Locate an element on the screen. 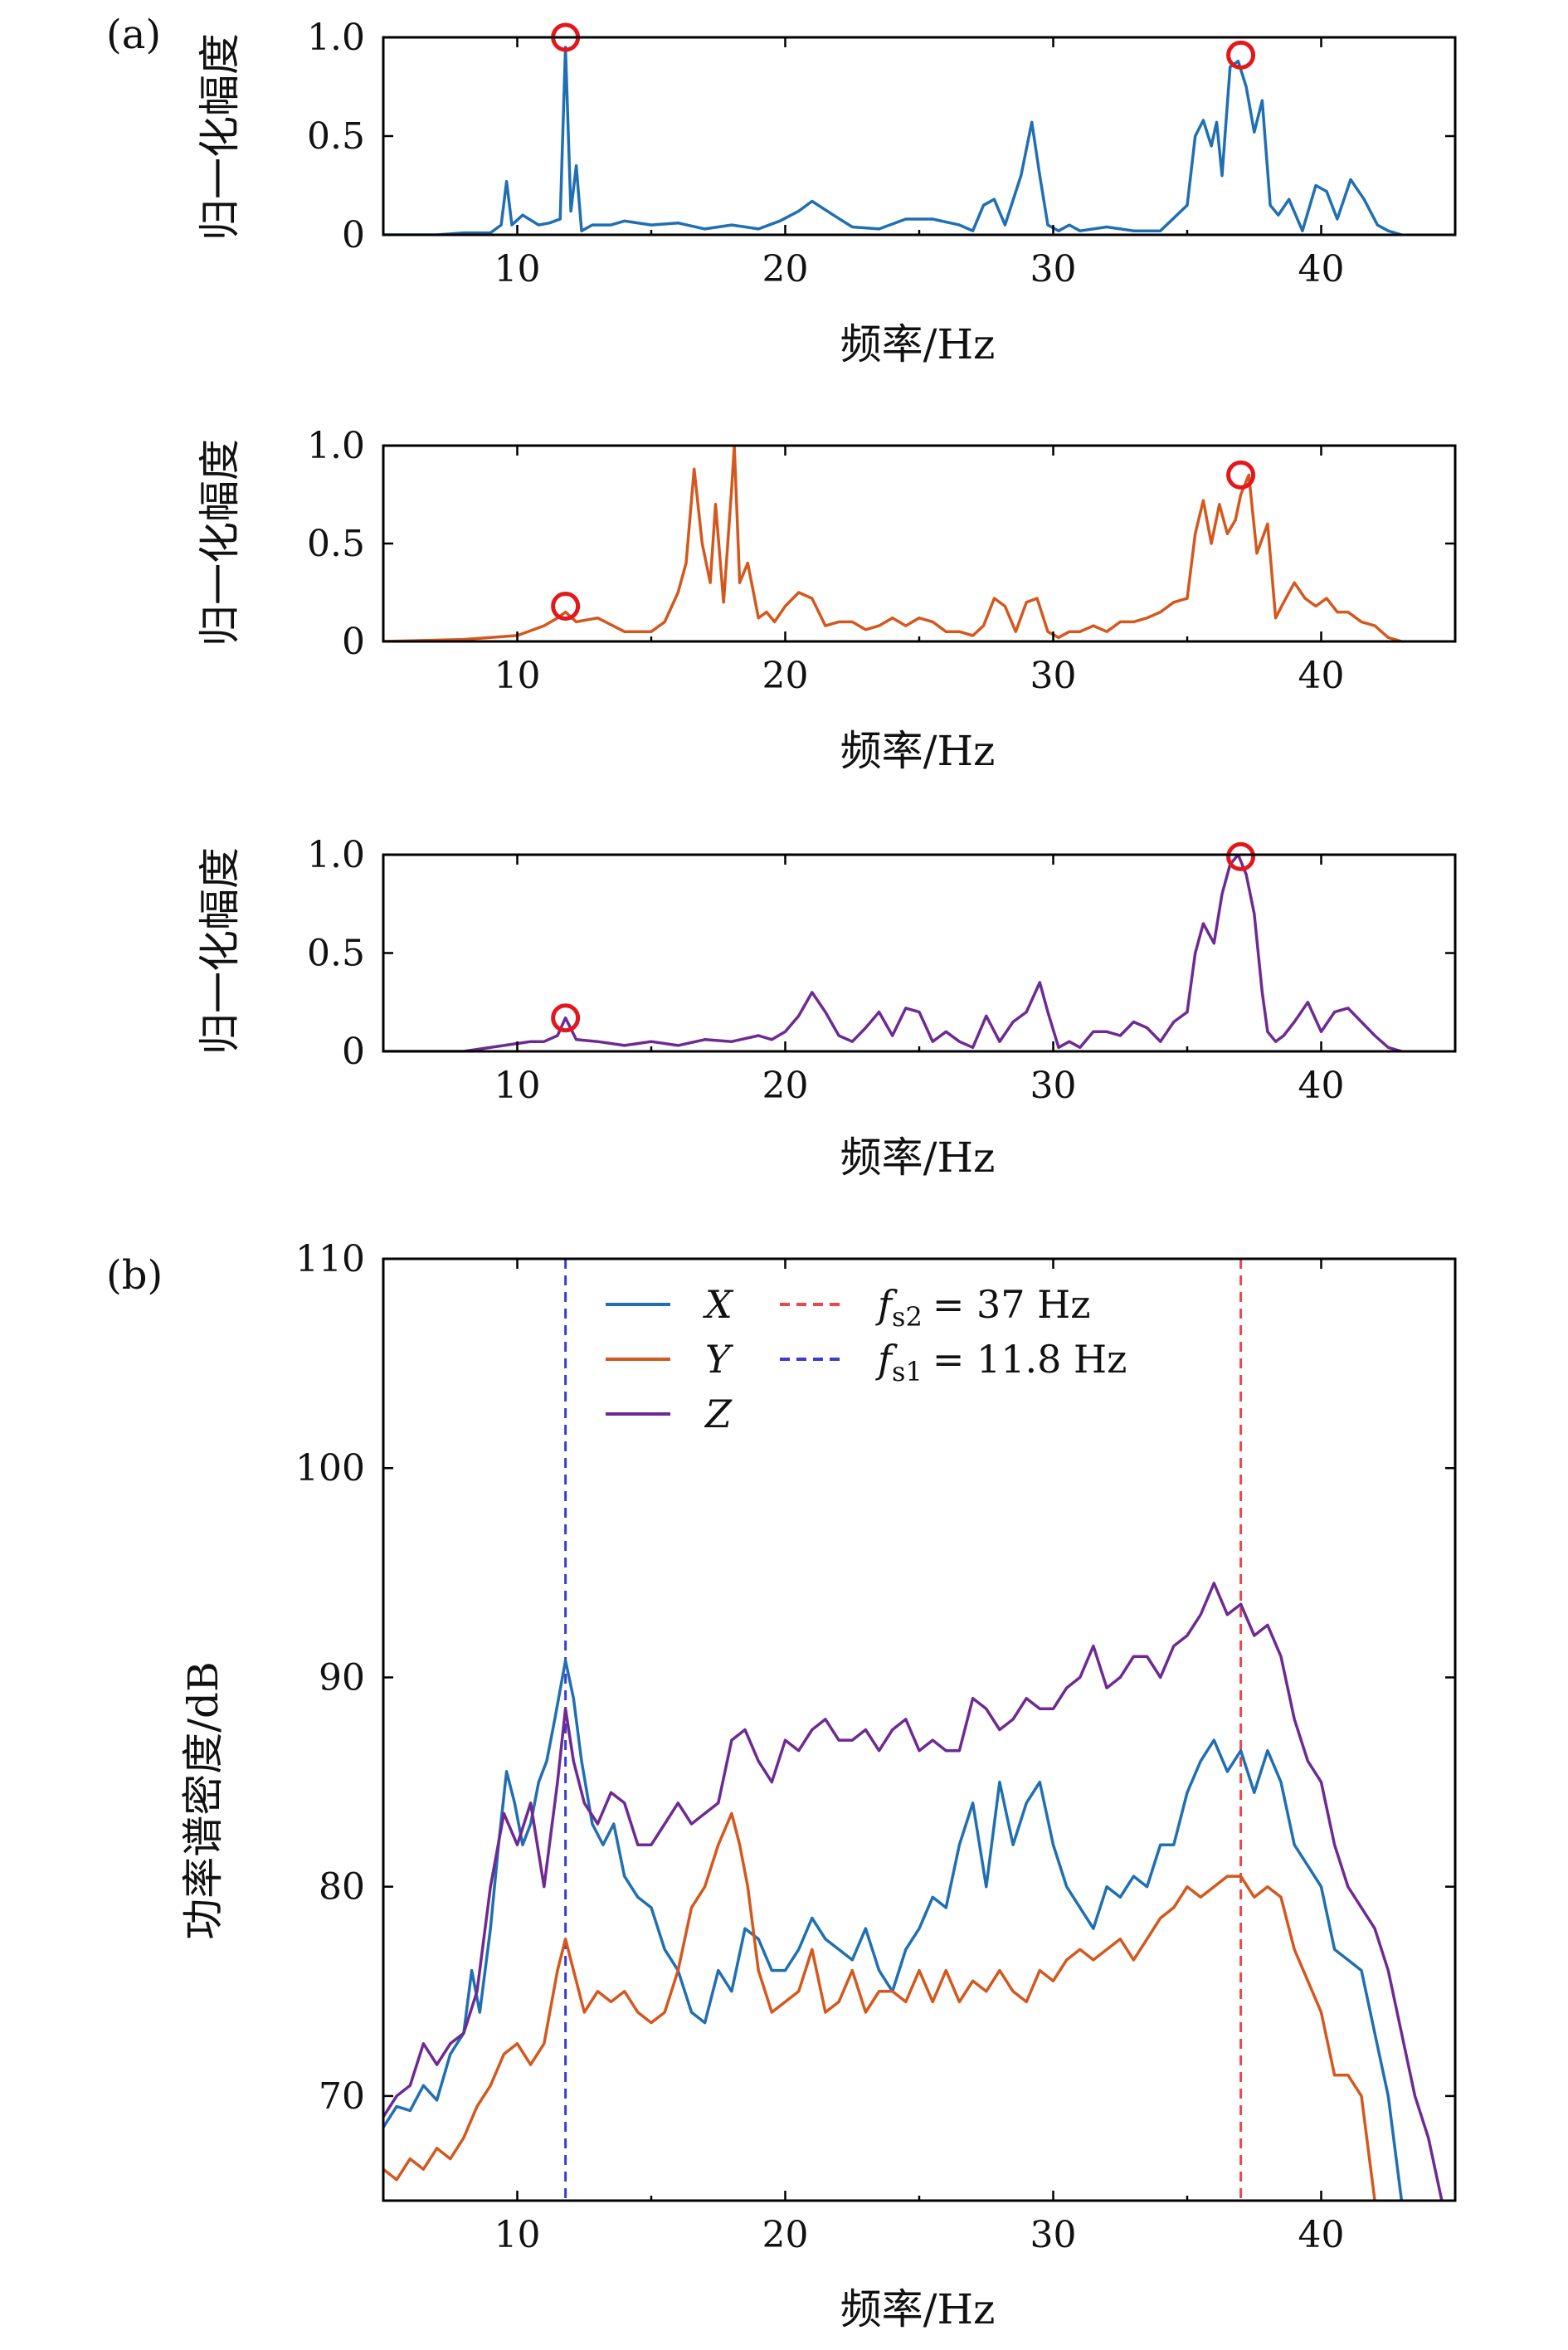 This screenshot has width=1568, height=2350. legend: X Y Z fs2 = 37 Hz fs1 = 11.8 Hz is located at coordinates (866, 1359).